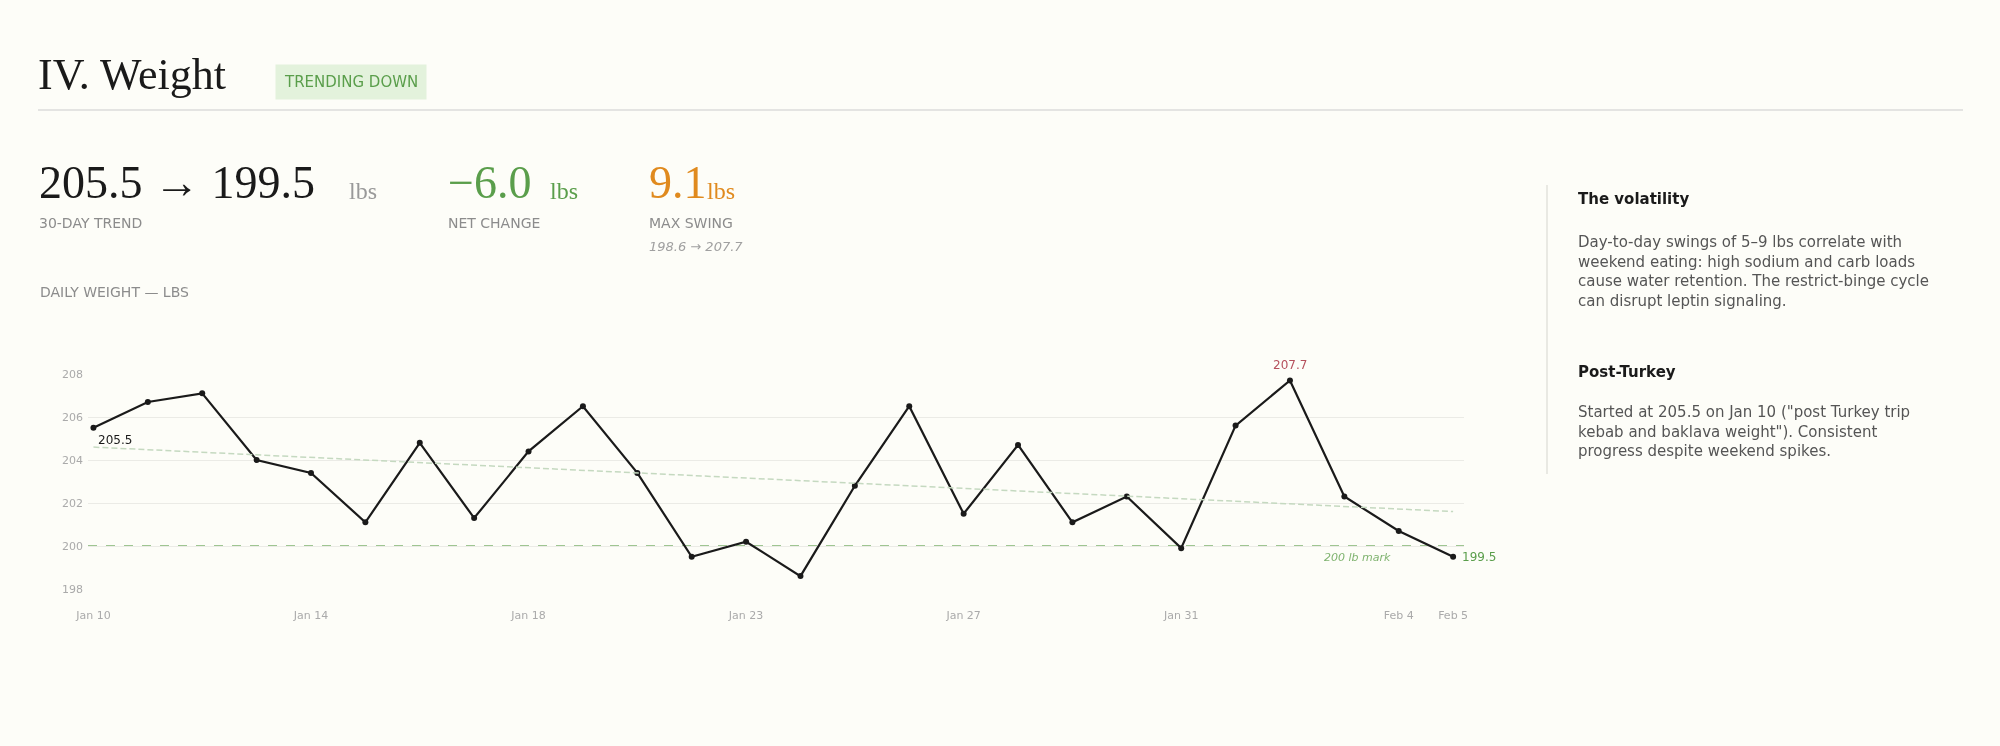 This screenshot has width=2000, height=746. What do you see at coordinates (494, 223) in the screenshot?
I see `text: NET CHANGE` at bounding box center [494, 223].